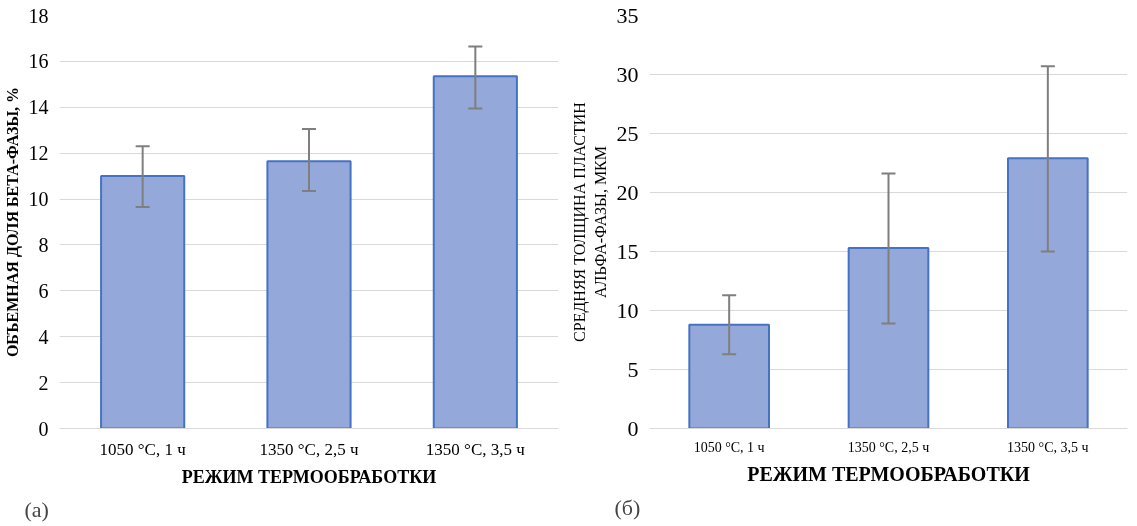  Describe the element at coordinates (36, 509) in the screenshot. I see `text: (a)` at that location.